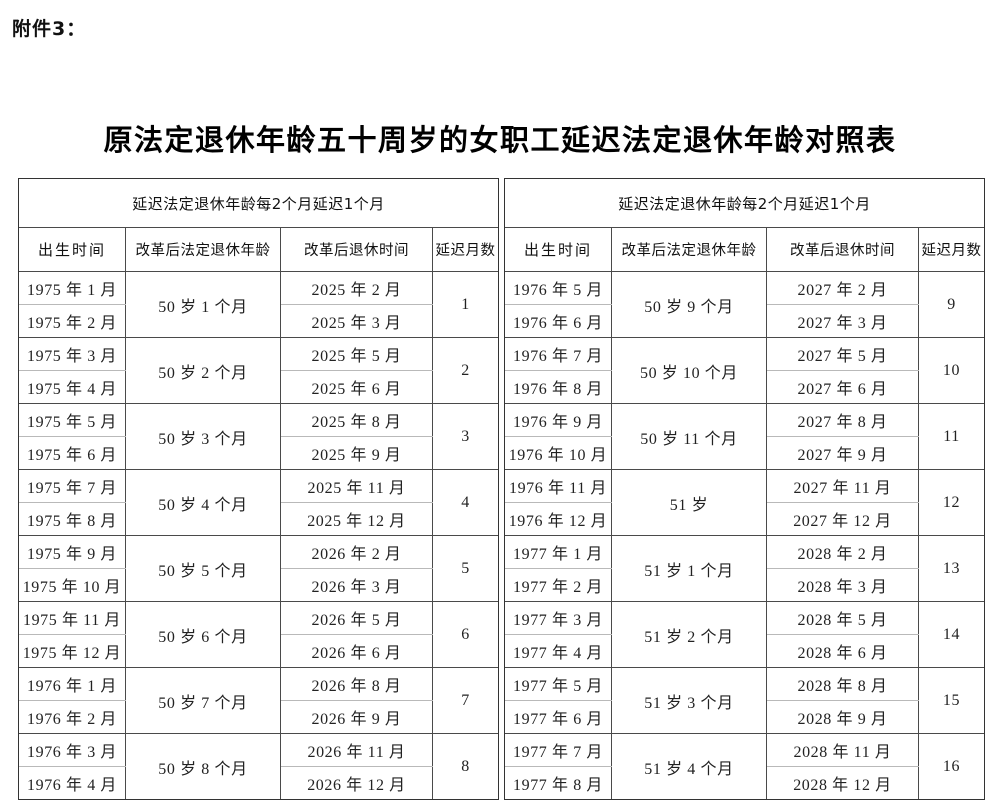 This screenshot has width=1000, height=800. I want to click on table-row: 1977 年 3 月 51 岁 2 个月 2028 年 5 月 14, so click(745, 634).